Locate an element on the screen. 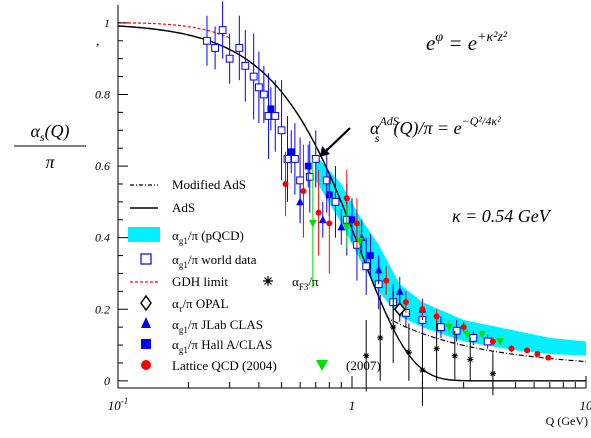 This screenshot has height=438, width=591. y-axis-label-denominator: π is located at coordinates (50, 162).